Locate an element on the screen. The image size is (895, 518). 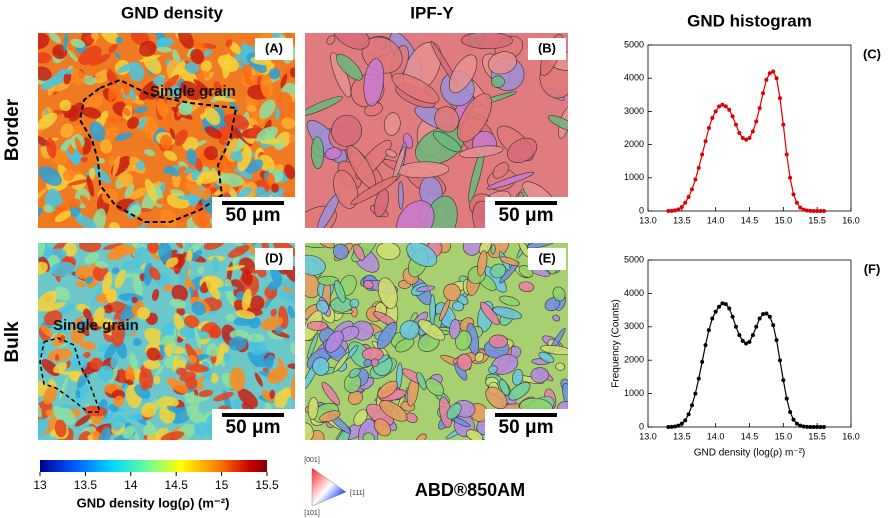
scale-bar-label: 50 μm is located at coordinates (526, 215).